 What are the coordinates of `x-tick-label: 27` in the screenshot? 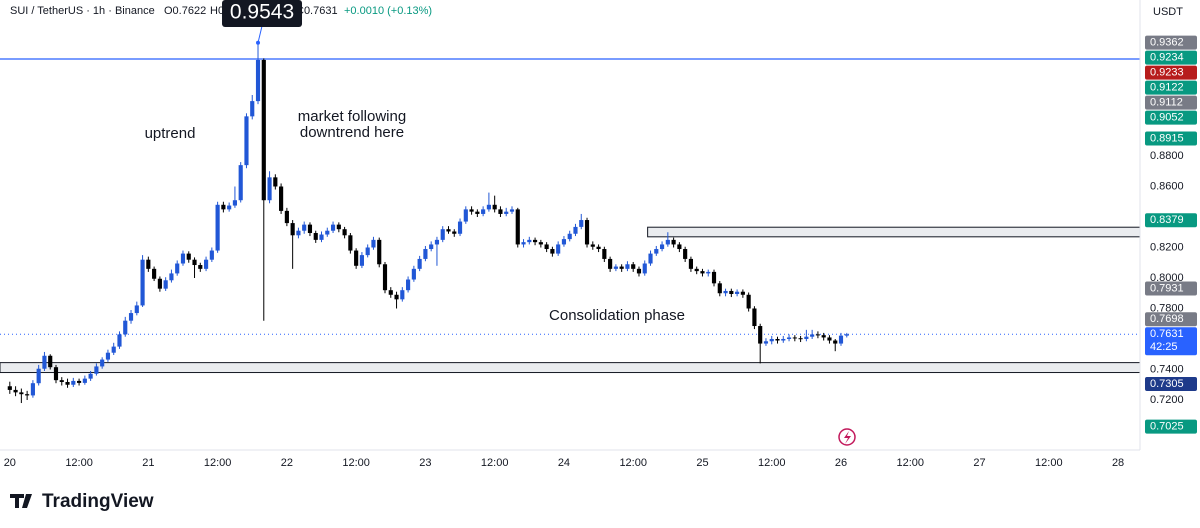 It's located at (979, 463).